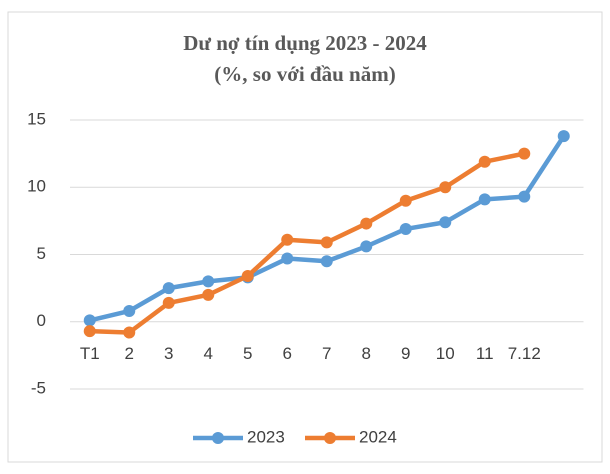  Describe the element at coordinates (485, 353) in the screenshot. I see `x-tick-label: 11` at that location.